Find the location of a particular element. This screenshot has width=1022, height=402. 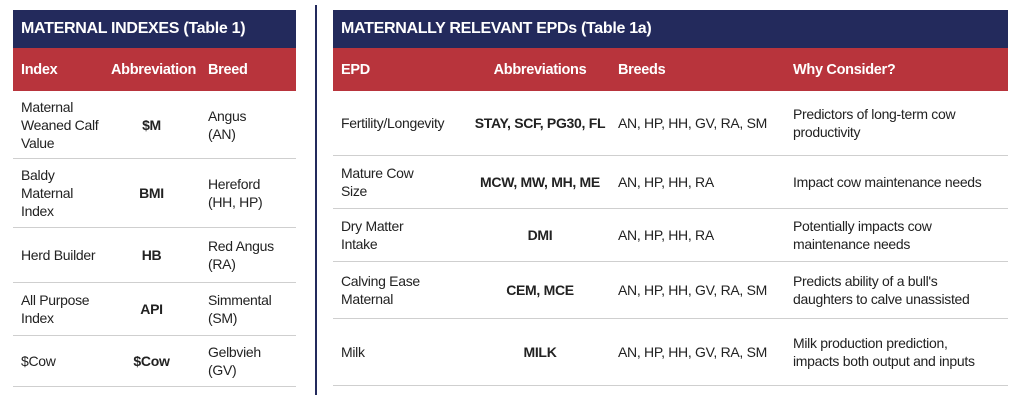

table-row: $Cow $Cow Gelbvieh (GV) is located at coordinates (154, 361).